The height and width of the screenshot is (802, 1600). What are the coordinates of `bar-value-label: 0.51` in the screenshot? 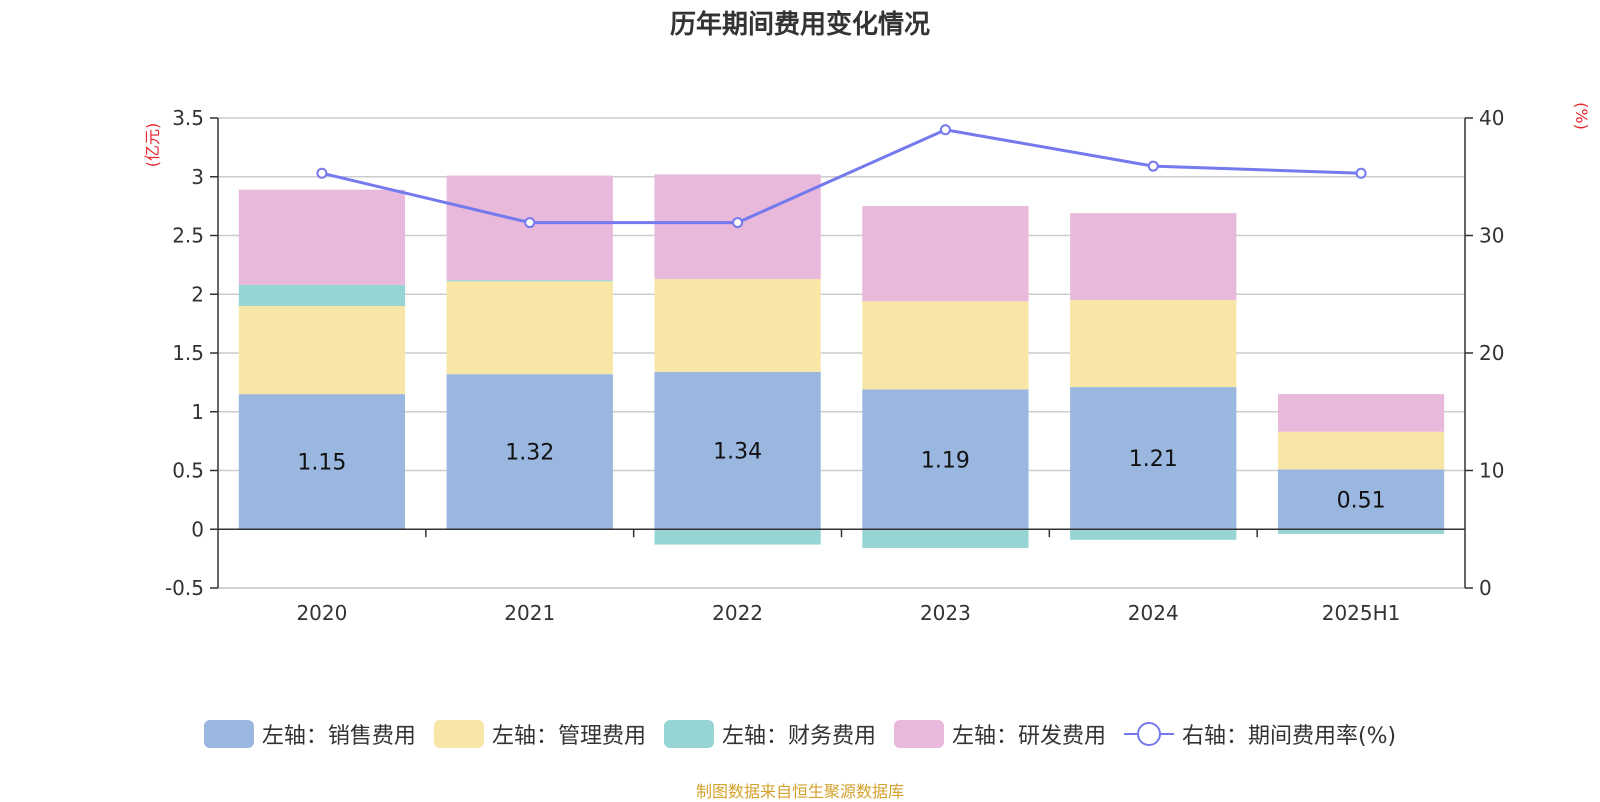 It's located at (1361, 500).